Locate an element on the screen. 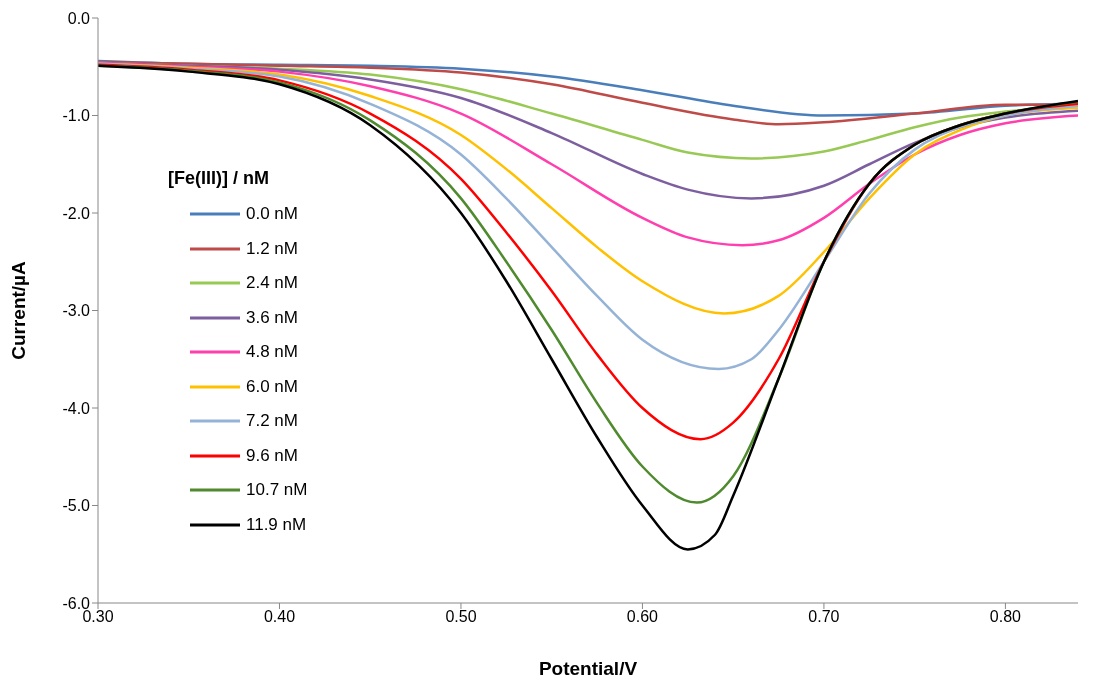  y-axis-title: Current/µA is located at coordinates (18, 310).